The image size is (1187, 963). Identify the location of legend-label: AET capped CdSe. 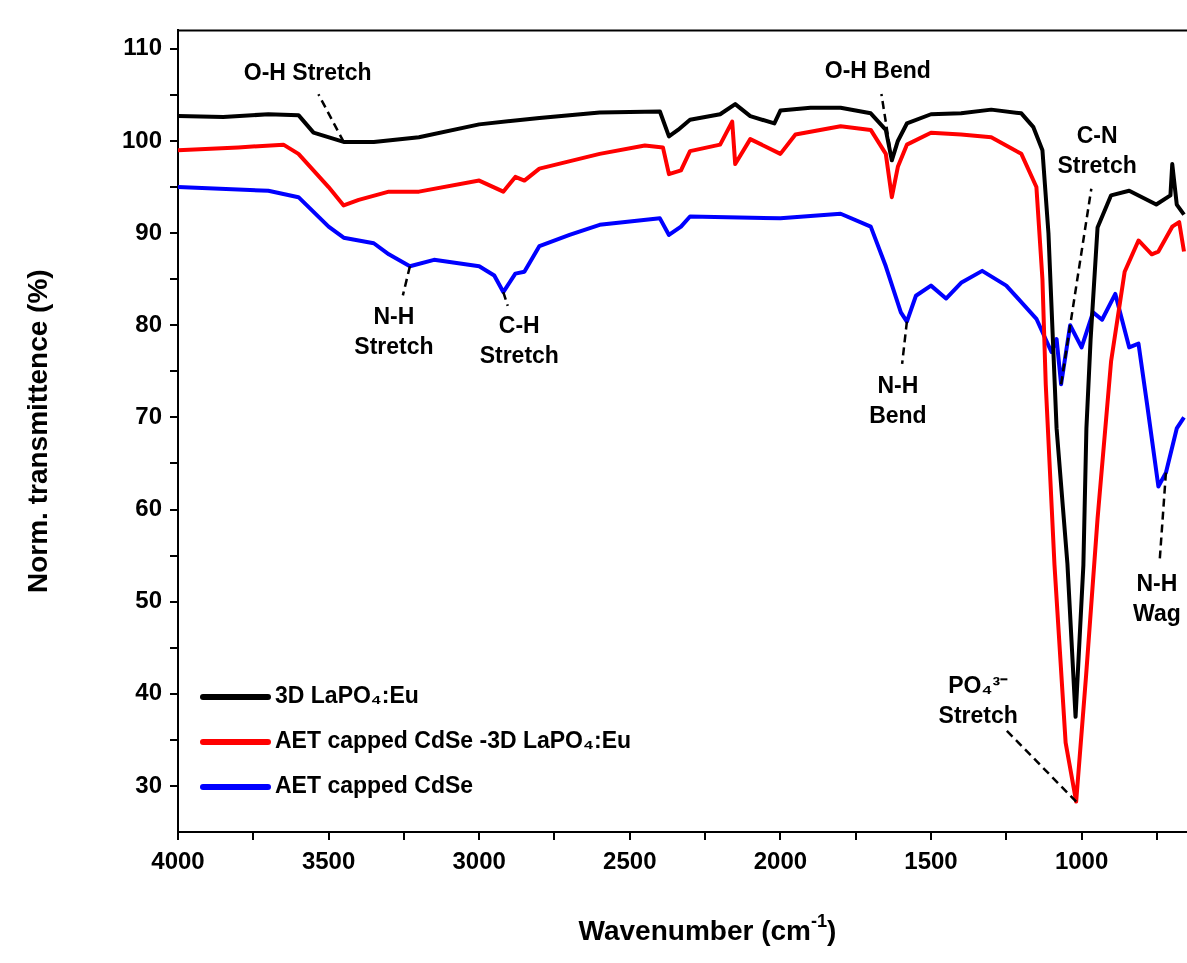
(374, 785).